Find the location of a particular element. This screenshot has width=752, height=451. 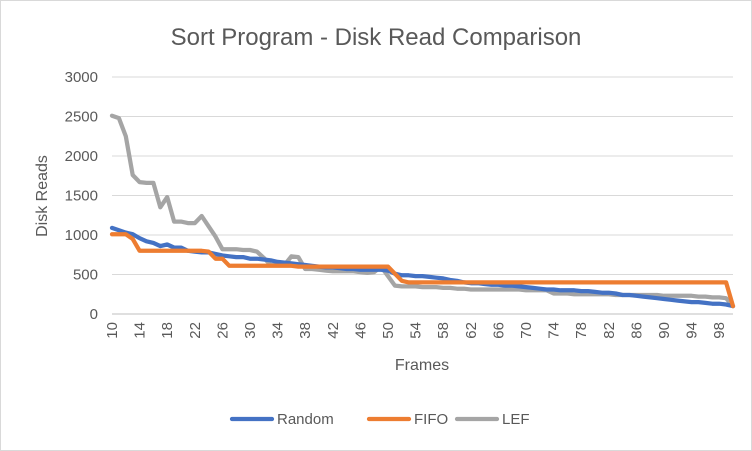

x-tick-label: 90 is located at coordinates (664, 330).